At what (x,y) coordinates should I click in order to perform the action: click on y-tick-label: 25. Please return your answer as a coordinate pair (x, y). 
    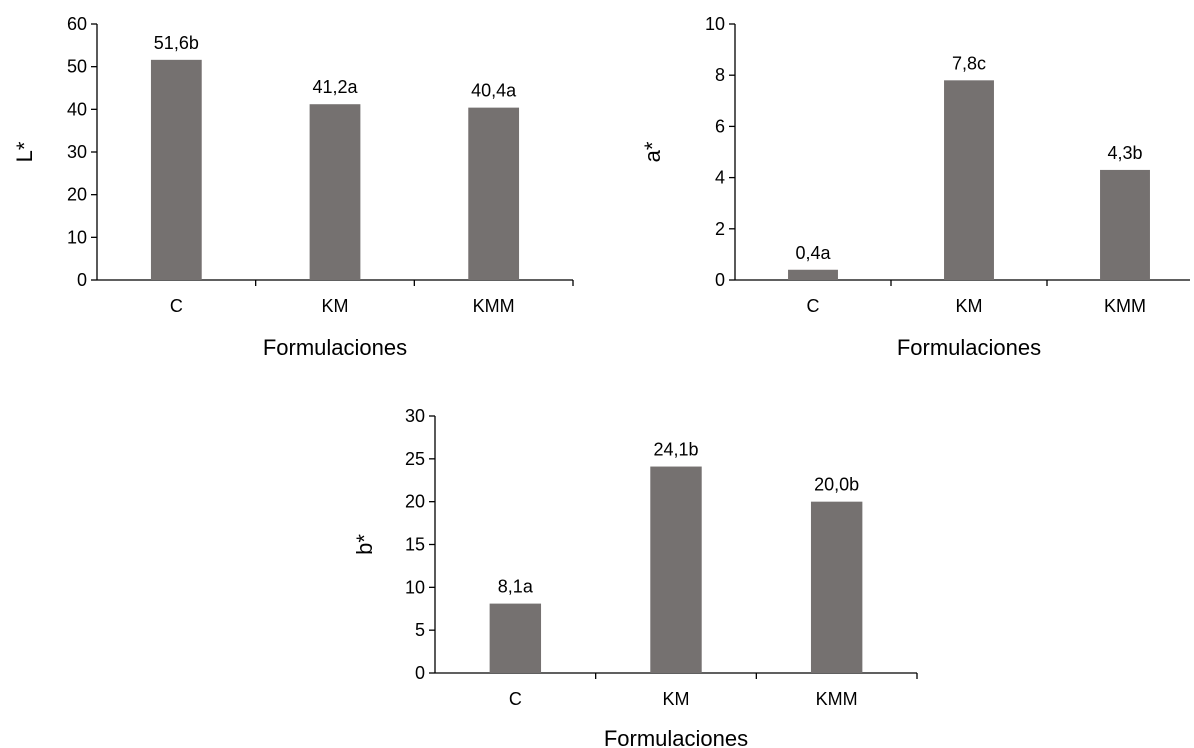
    Looking at the image, I should click on (415, 459).